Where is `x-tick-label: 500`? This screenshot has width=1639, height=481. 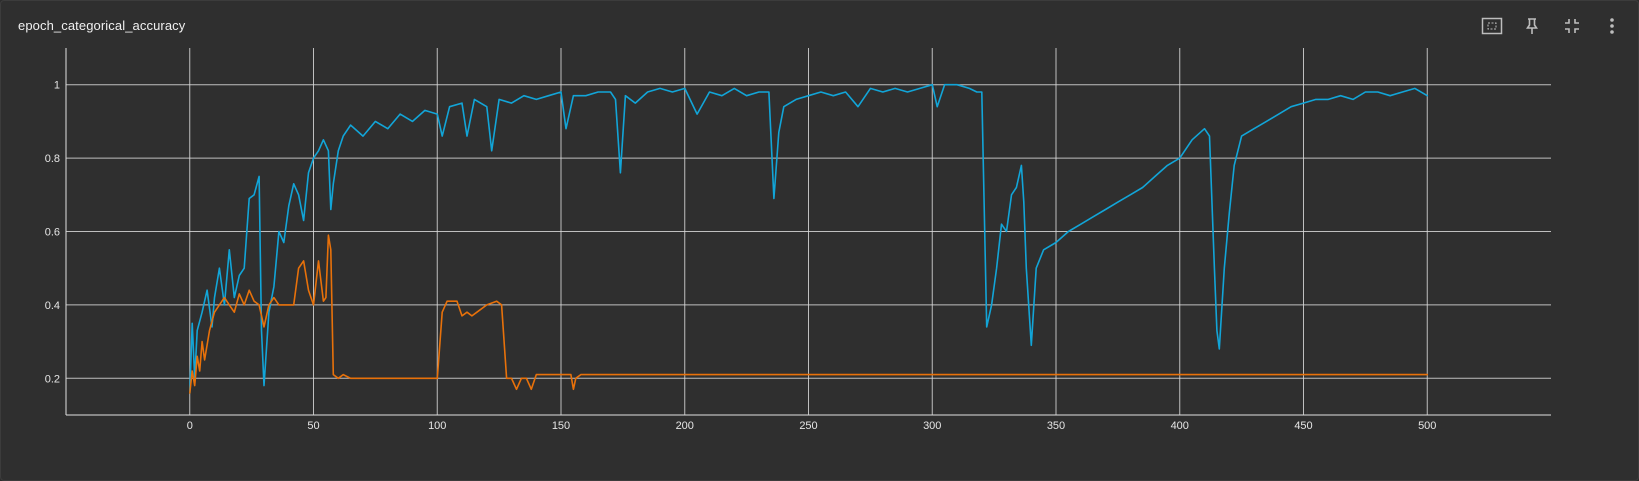
x-tick-label: 500 is located at coordinates (1427, 426).